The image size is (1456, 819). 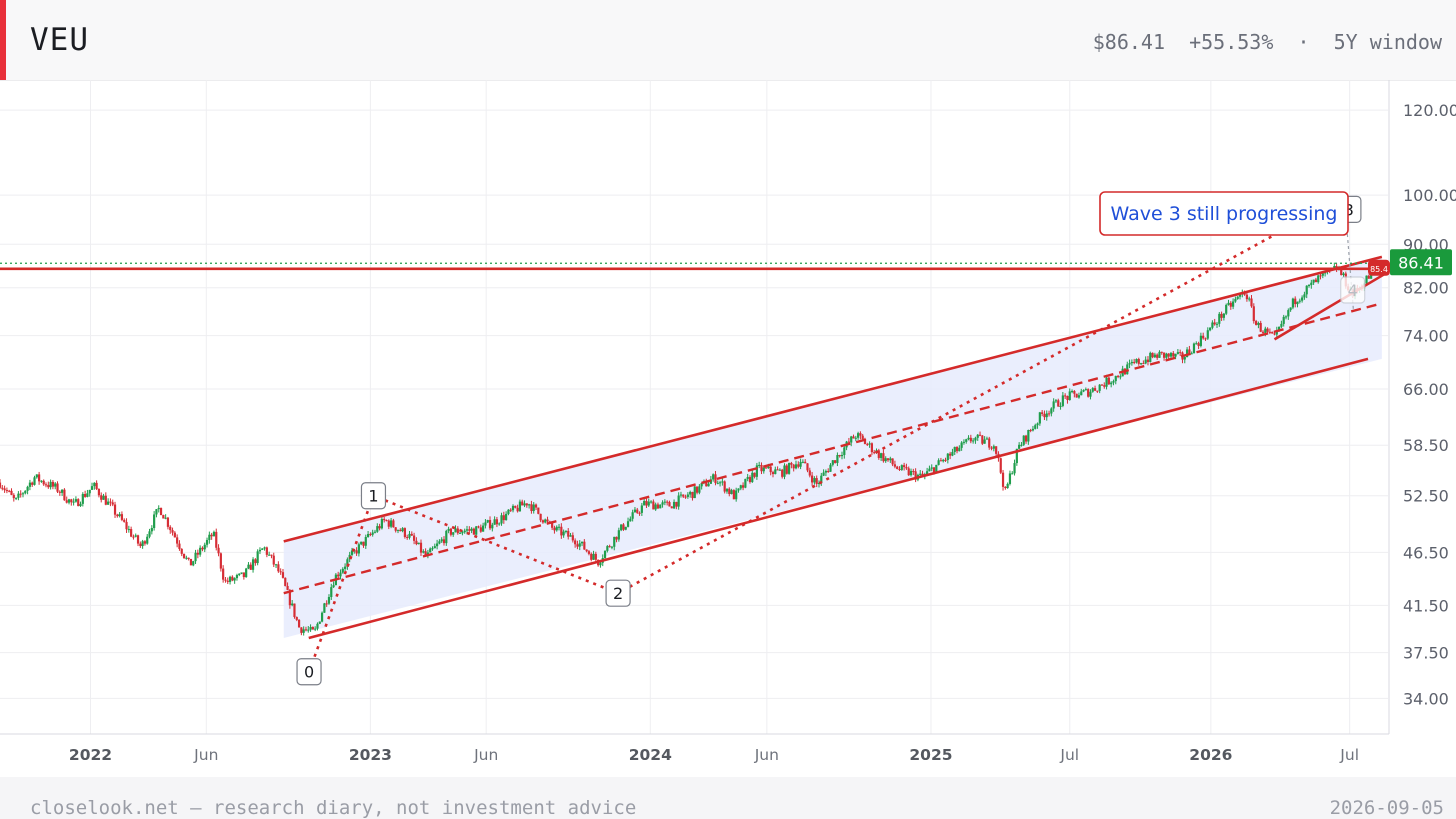 I want to click on wave-label-box, so click(x=618, y=593).